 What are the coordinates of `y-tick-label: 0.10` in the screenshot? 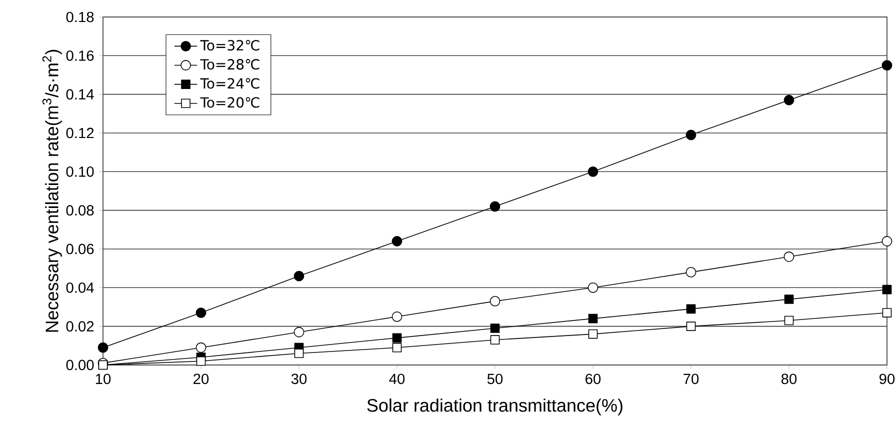 It's located at (80, 171).